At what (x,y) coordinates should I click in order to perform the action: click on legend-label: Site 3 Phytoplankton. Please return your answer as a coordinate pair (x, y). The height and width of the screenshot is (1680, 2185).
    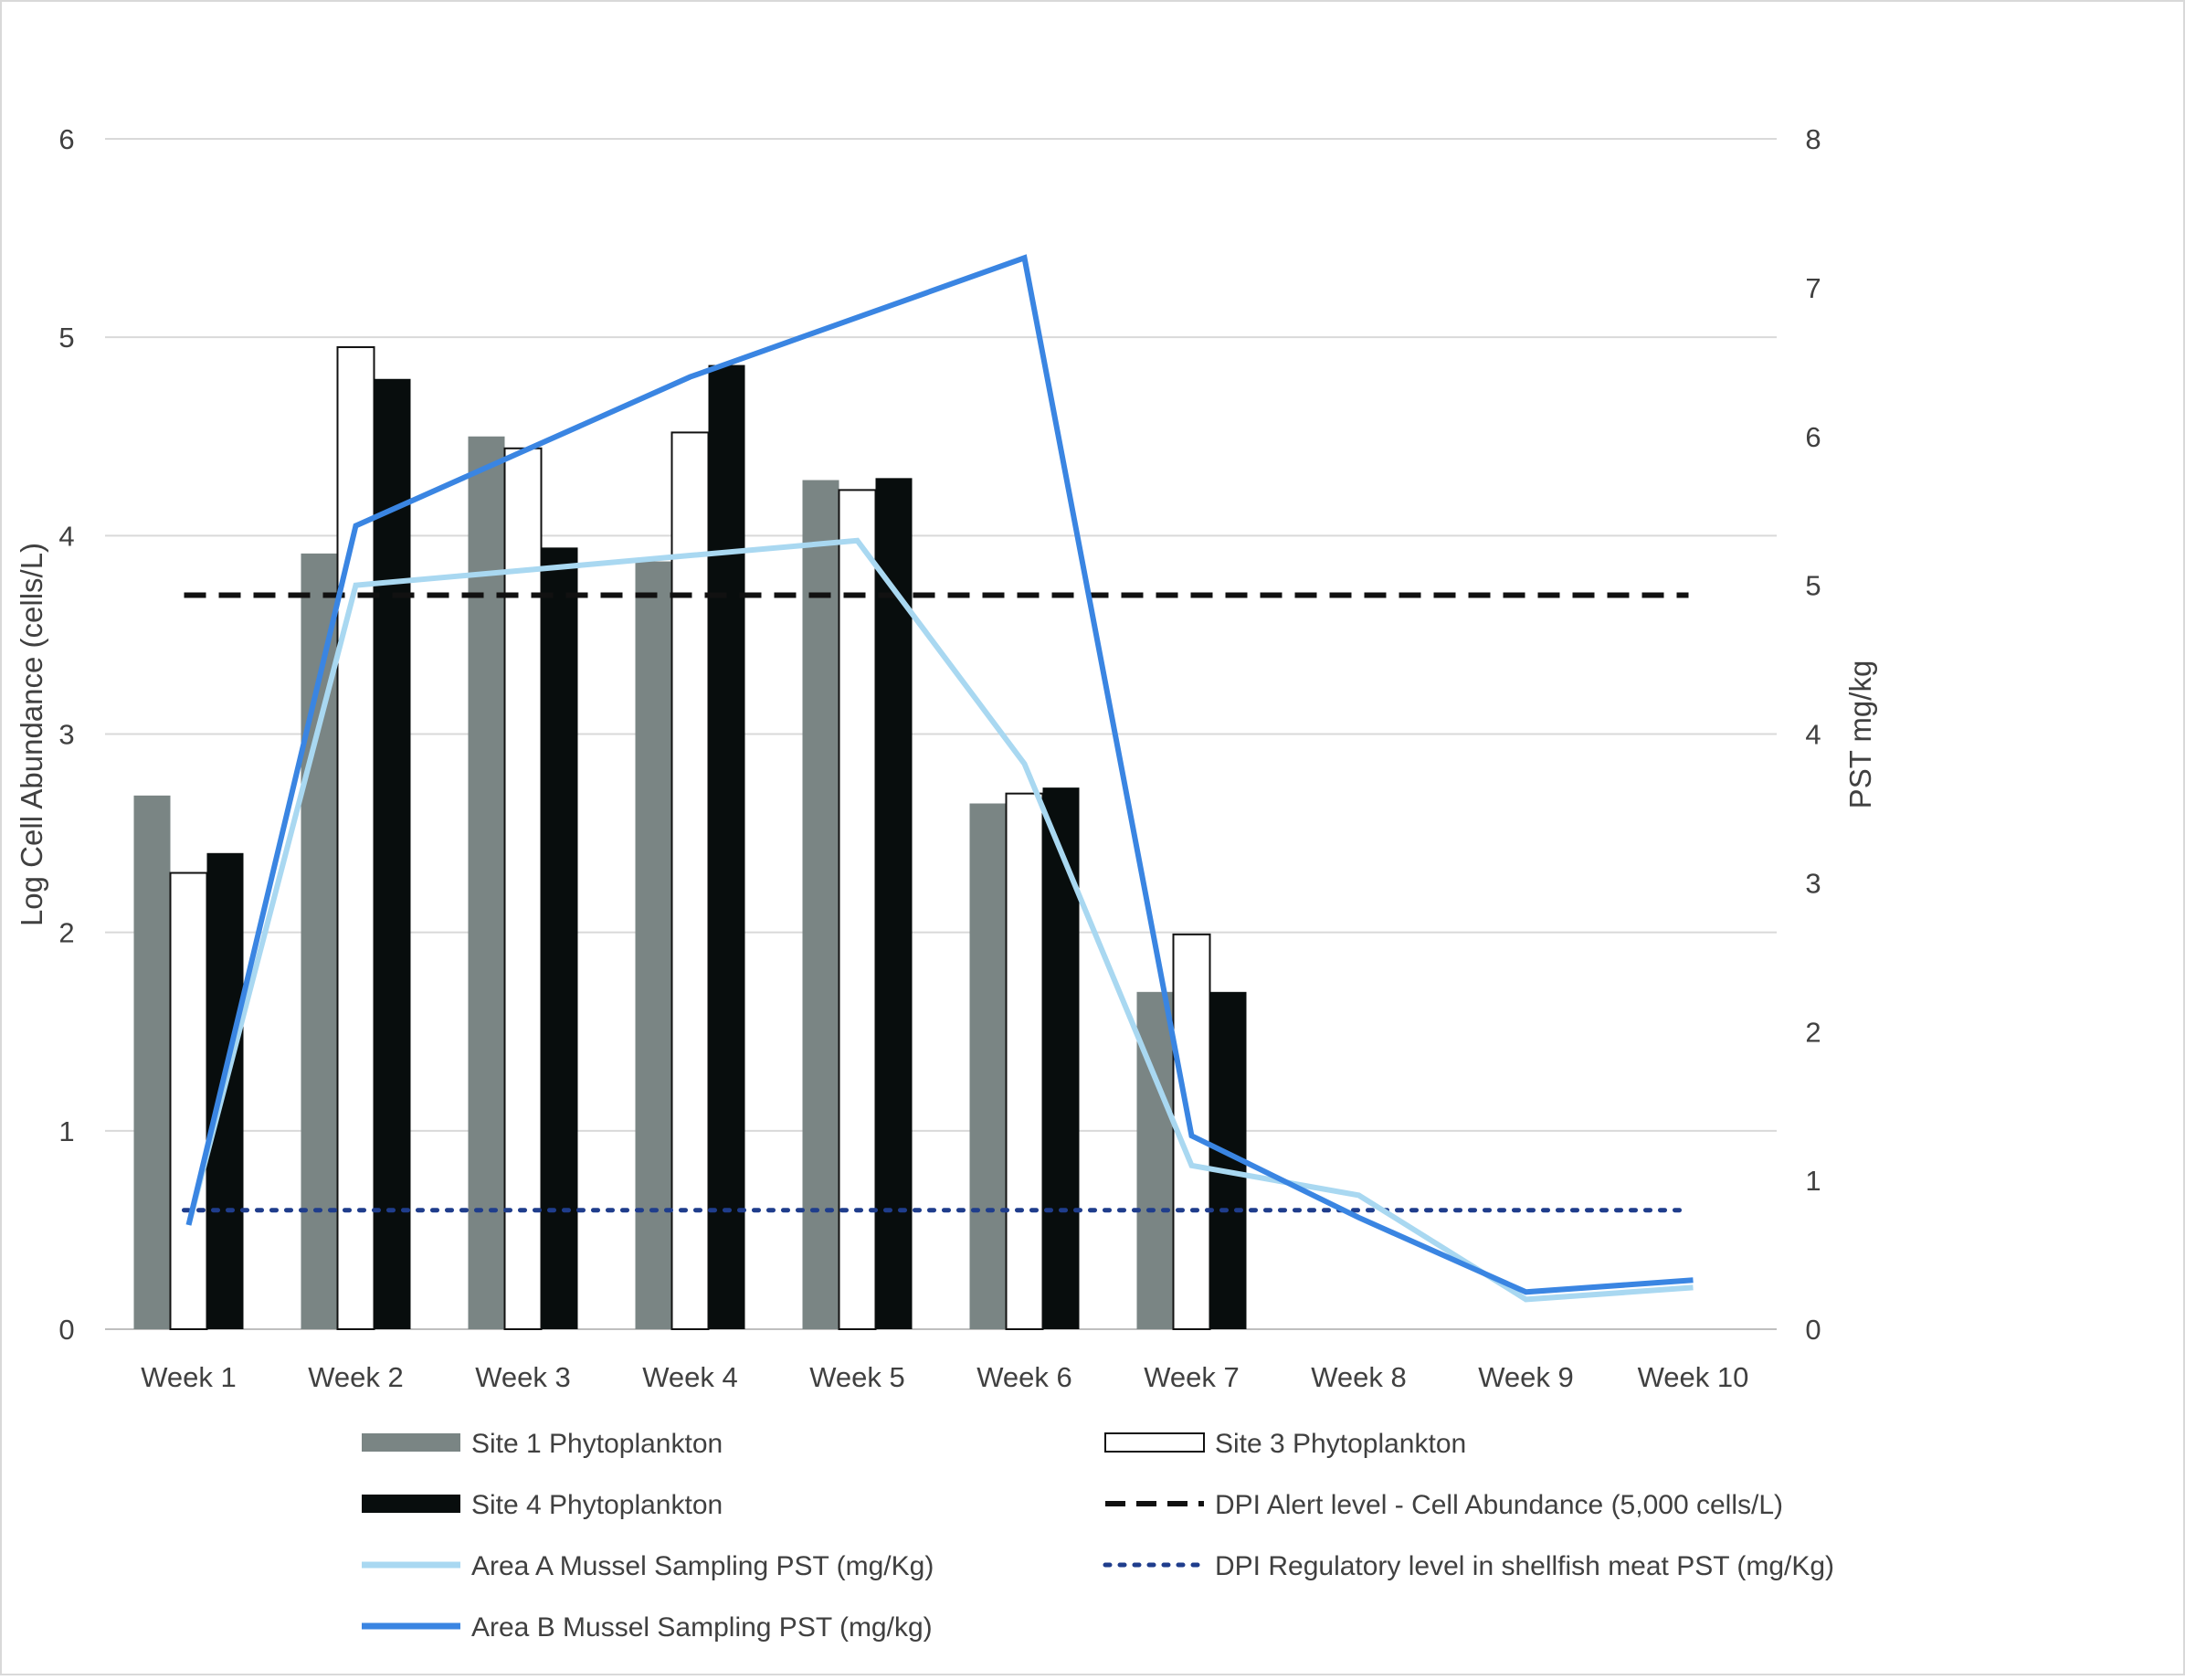
    Looking at the image, I should click on (1340, 1444).